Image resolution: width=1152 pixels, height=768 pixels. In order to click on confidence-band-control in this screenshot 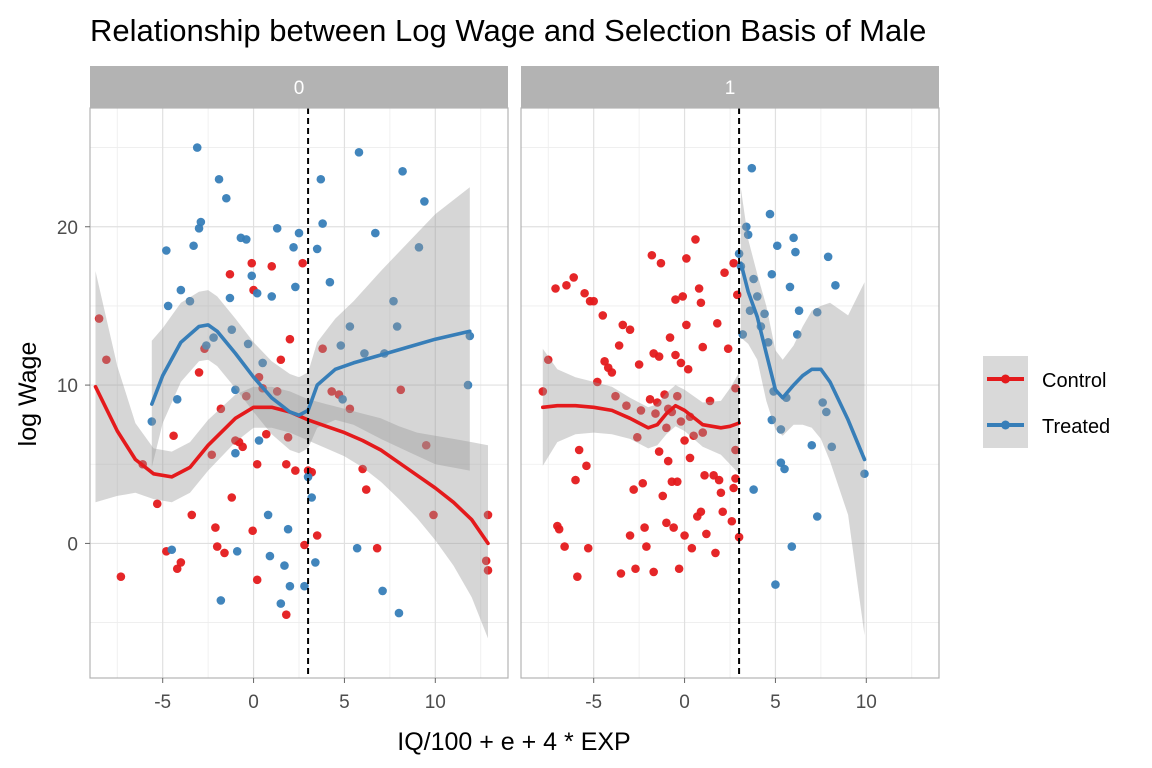, I will do `click(641, 411)`.